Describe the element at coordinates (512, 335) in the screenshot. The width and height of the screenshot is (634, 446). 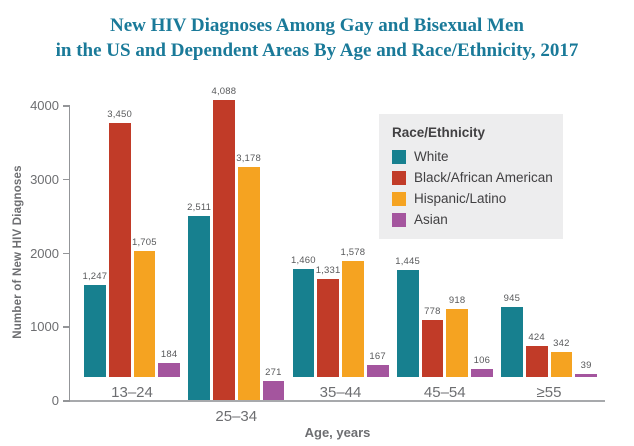
I see `bar-white-55: 945` at that location.